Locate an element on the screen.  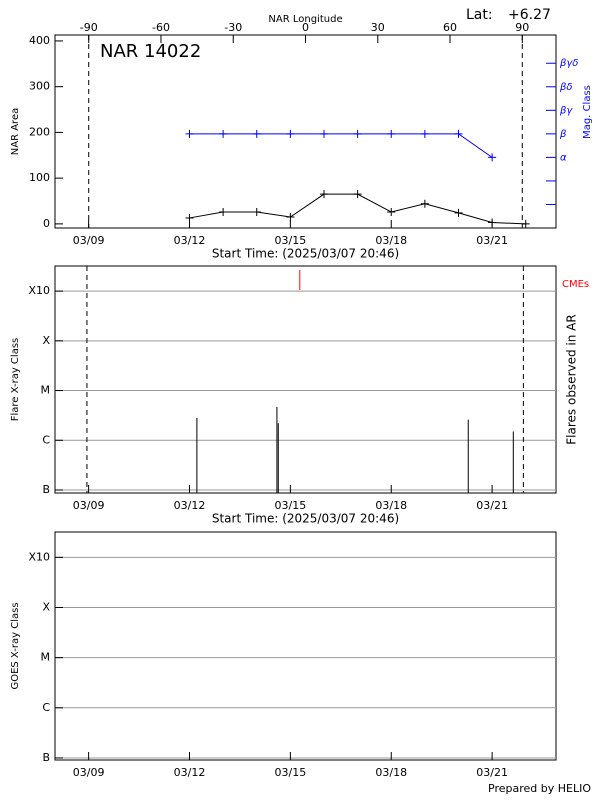
x2-tick-label: -90 is located at coordinates (89, 27).